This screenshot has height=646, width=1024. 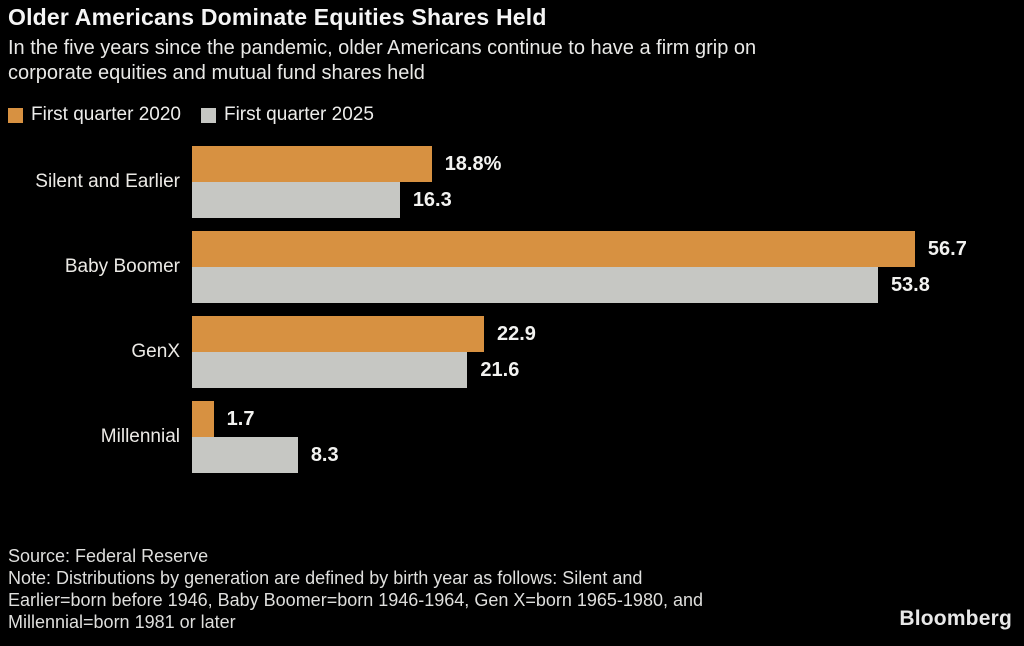 I want to click on value-label: 56.7, so click(x=947, y=248).